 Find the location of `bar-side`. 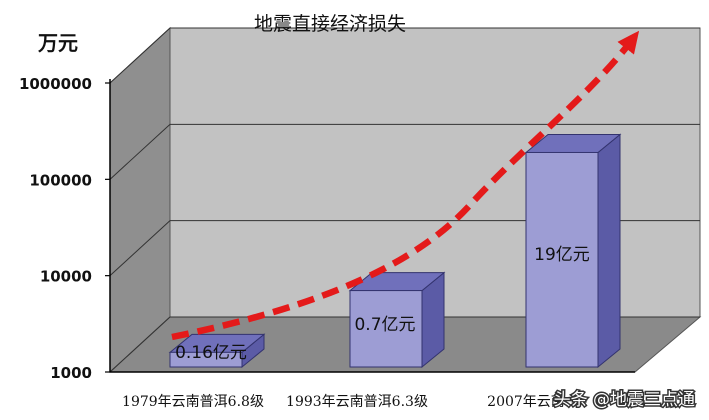

bar-side is located at coordinates (609, 251).